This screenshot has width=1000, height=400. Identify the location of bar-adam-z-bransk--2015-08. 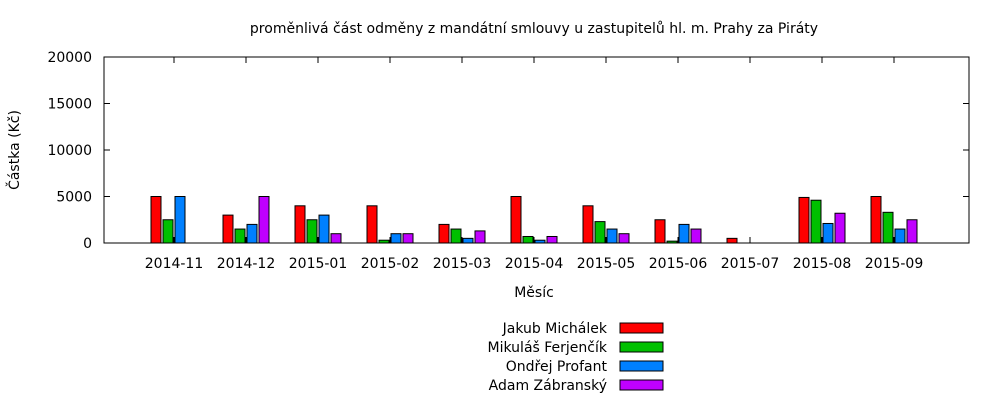
(840, 228).